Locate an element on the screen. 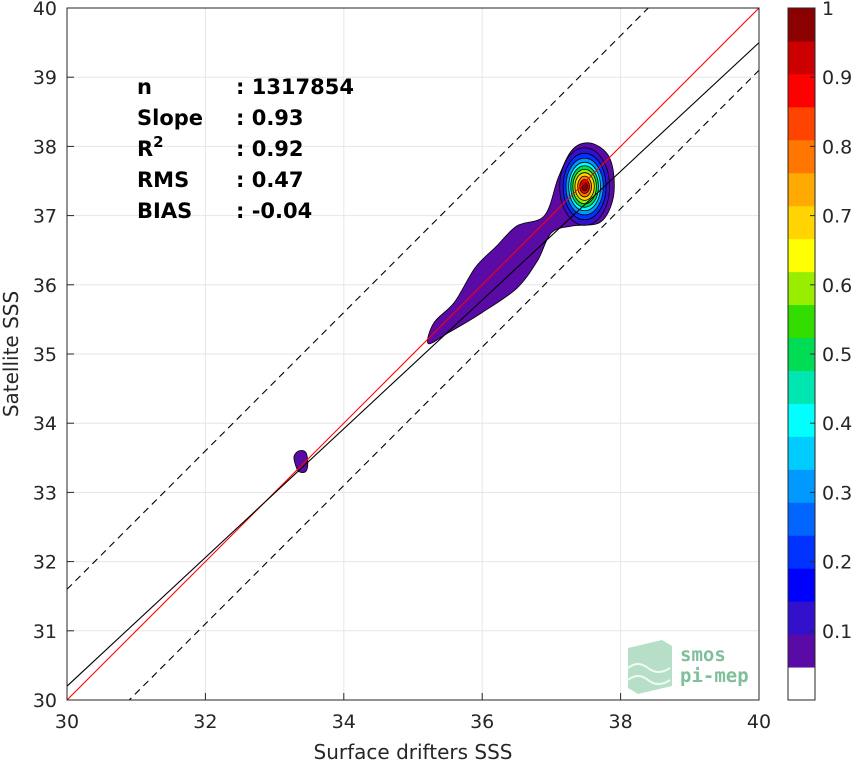 This screenshot has height=763, width=855. y-tick-label: 30 is located at coordinates (45, 701).